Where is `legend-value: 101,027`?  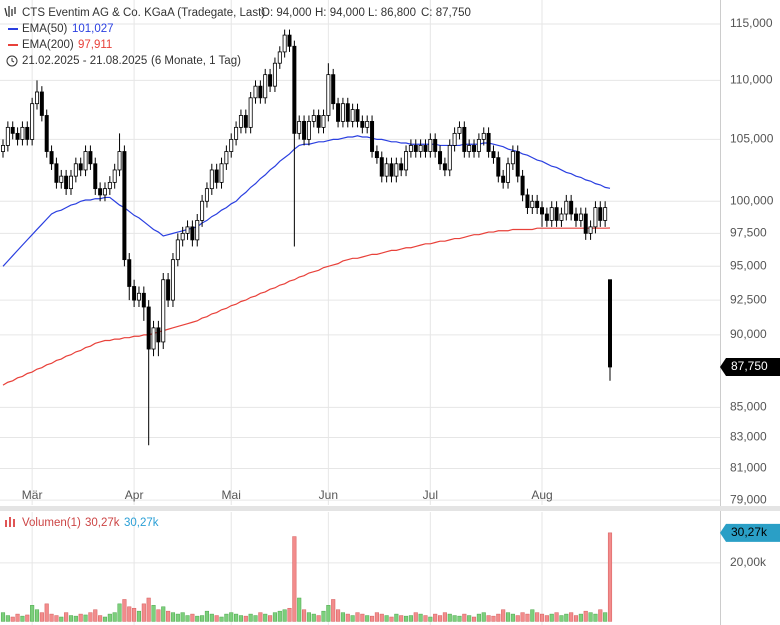 legend-value: 101,027 is located at coordinates (93, 29).